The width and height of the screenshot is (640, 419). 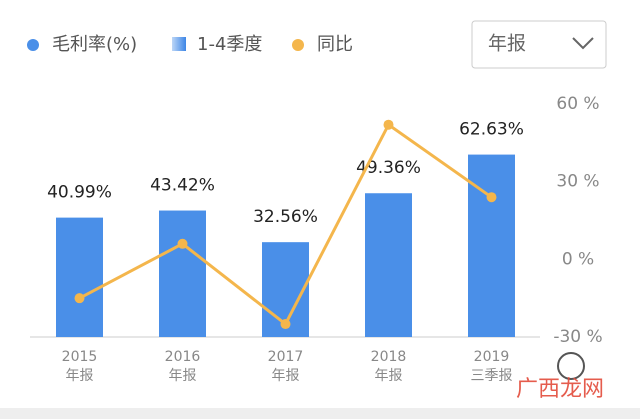 I want to click on bar-value-label: 43.42%, so click(x=182, y=186).